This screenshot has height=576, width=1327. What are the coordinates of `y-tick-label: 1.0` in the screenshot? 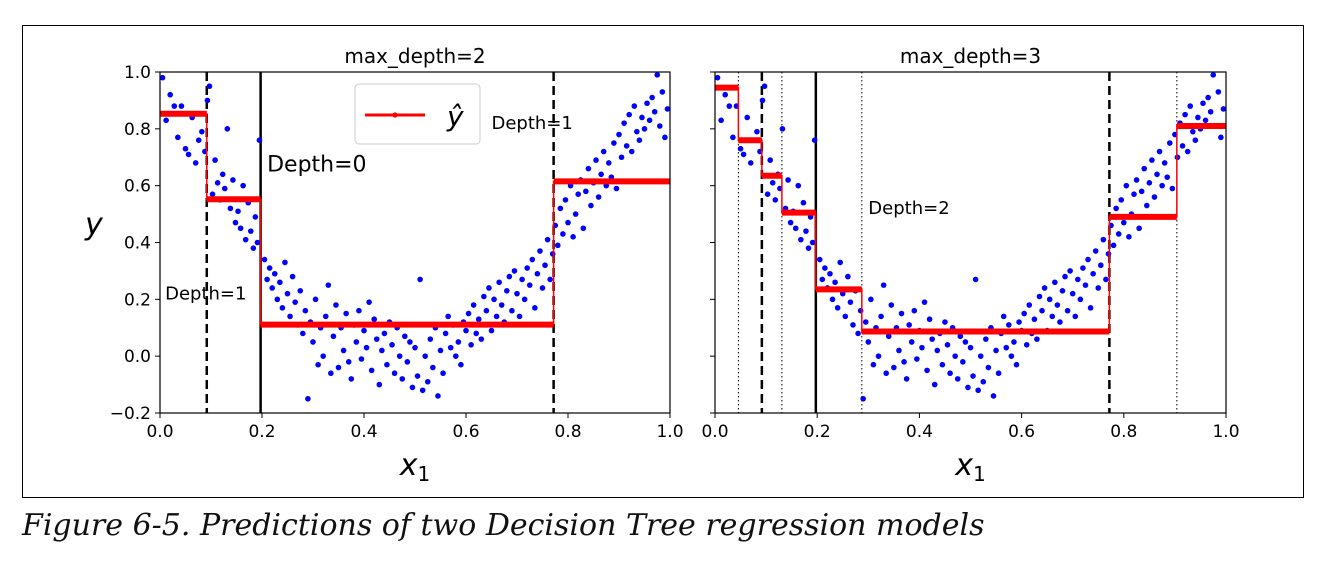 It's located at (137, 73).